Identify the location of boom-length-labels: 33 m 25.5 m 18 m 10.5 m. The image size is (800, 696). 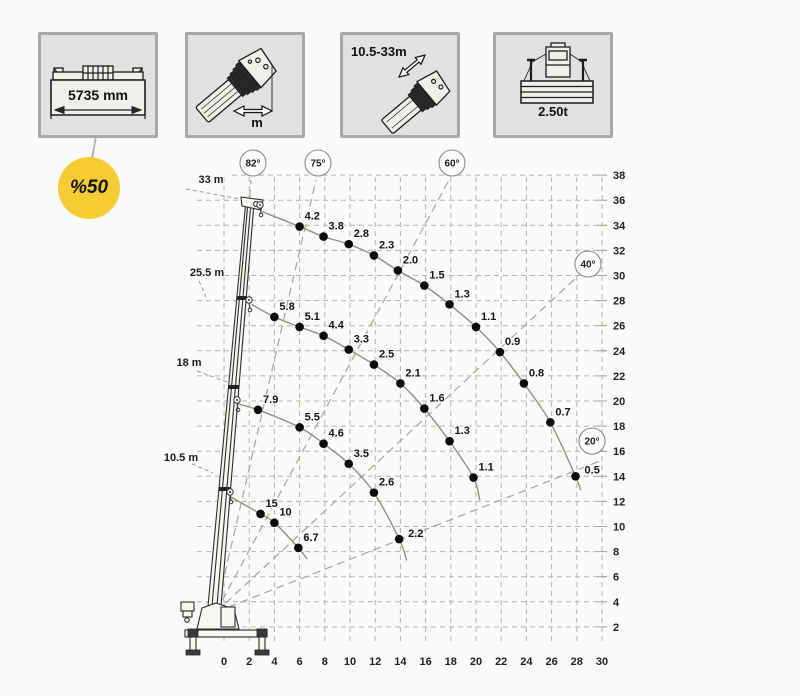
(202, 323).